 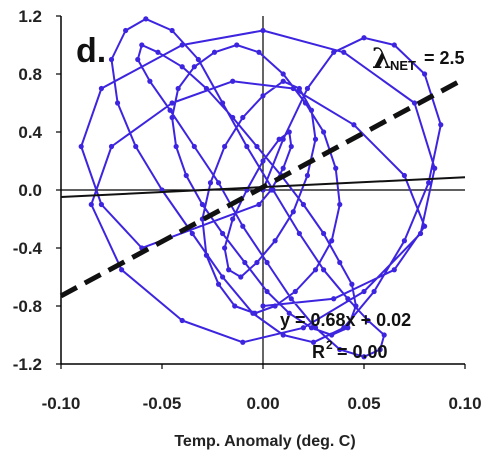 What do you see at coordinates (444, 58) in the screenshot?
I see `lambda-value: = 2.5` at bounding box center [444, 58].